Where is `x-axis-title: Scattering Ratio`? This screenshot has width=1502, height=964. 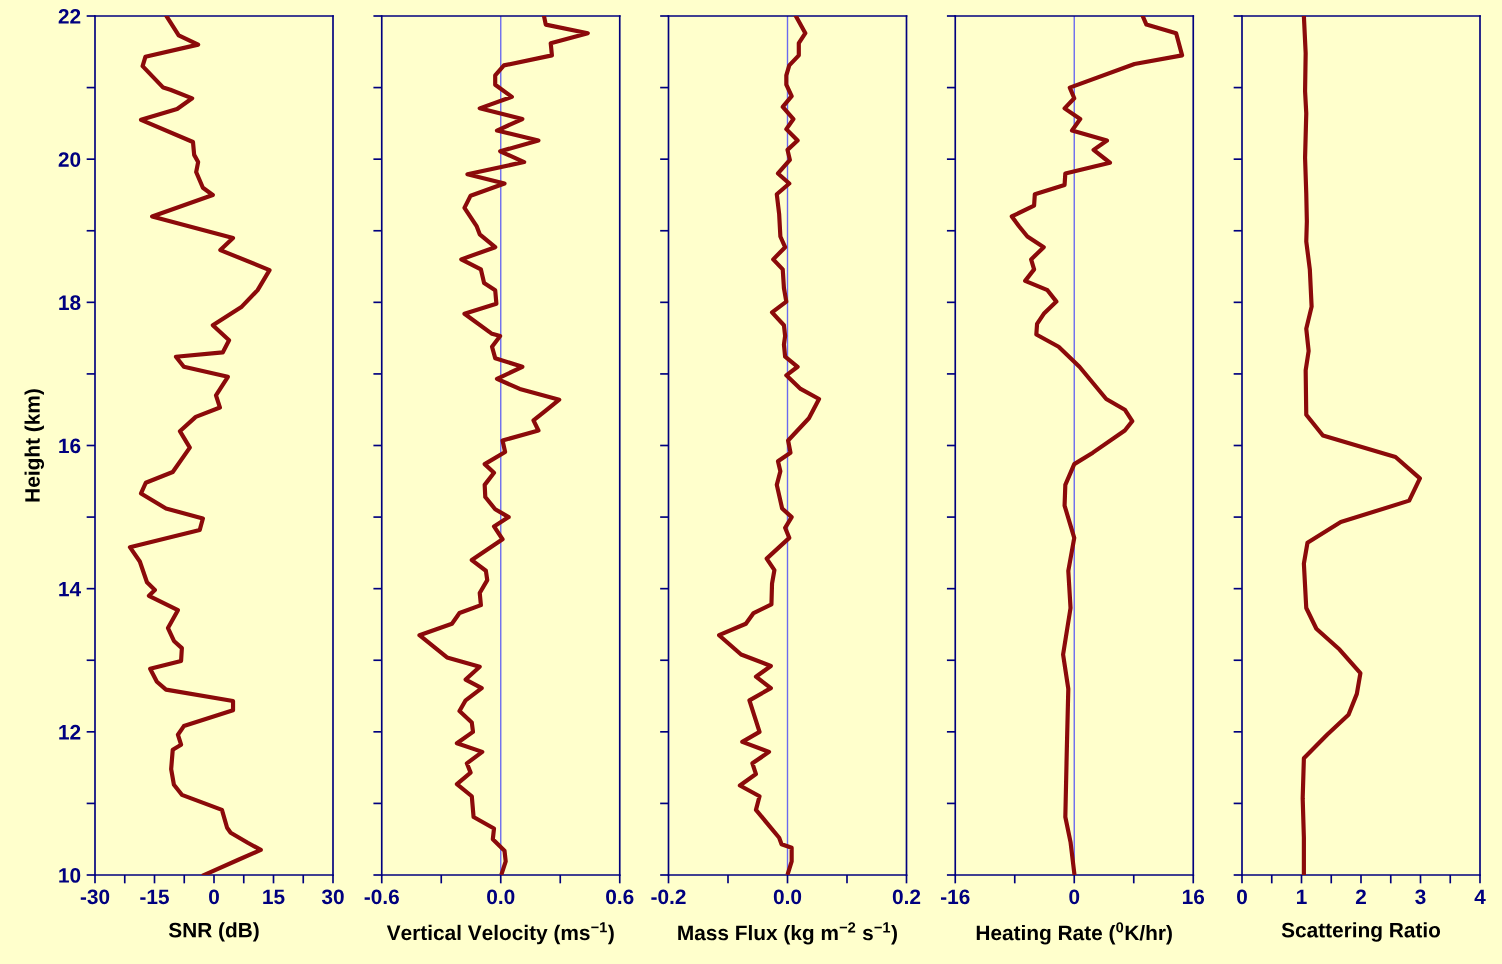
x-axis-title: Scattering Ratio is located at coordinates (1361, 932).